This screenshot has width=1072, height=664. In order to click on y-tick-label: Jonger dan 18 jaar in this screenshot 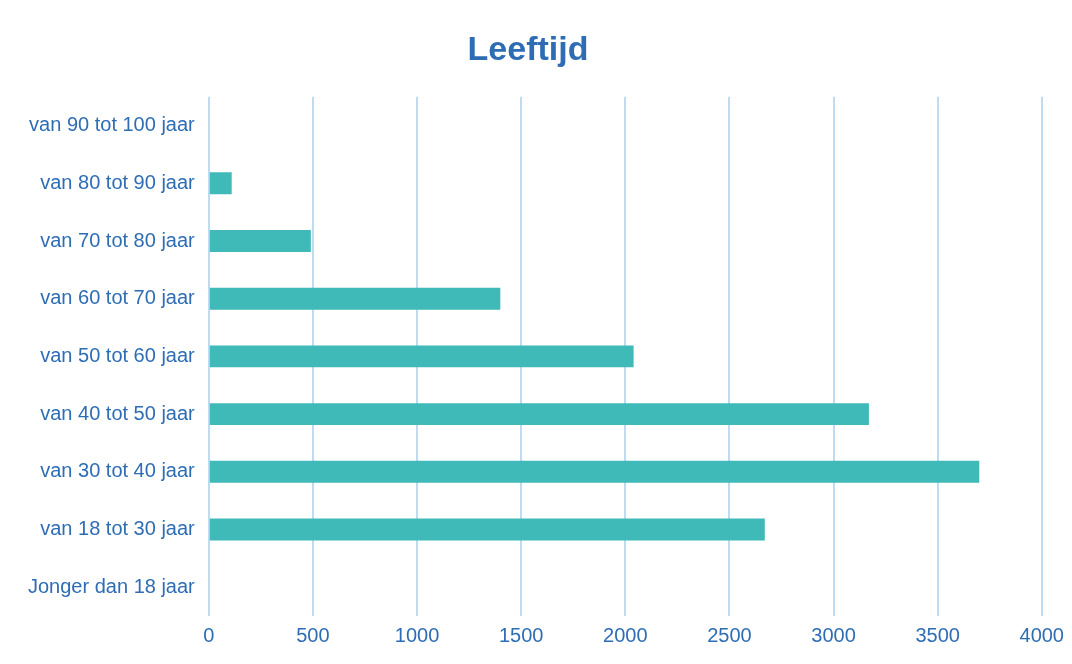, I will do `click(111, 585)`.